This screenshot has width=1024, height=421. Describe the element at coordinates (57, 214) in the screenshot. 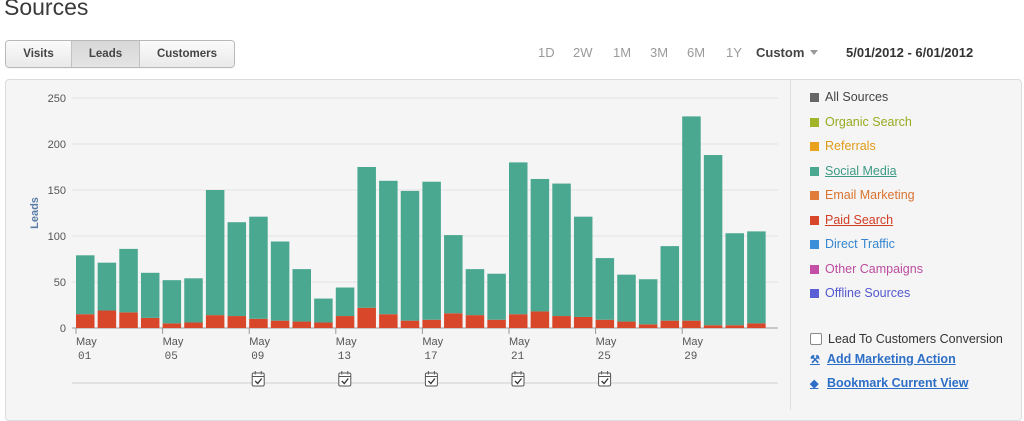

I see `y-axis: 0 50 100 150 200 250` at that location.